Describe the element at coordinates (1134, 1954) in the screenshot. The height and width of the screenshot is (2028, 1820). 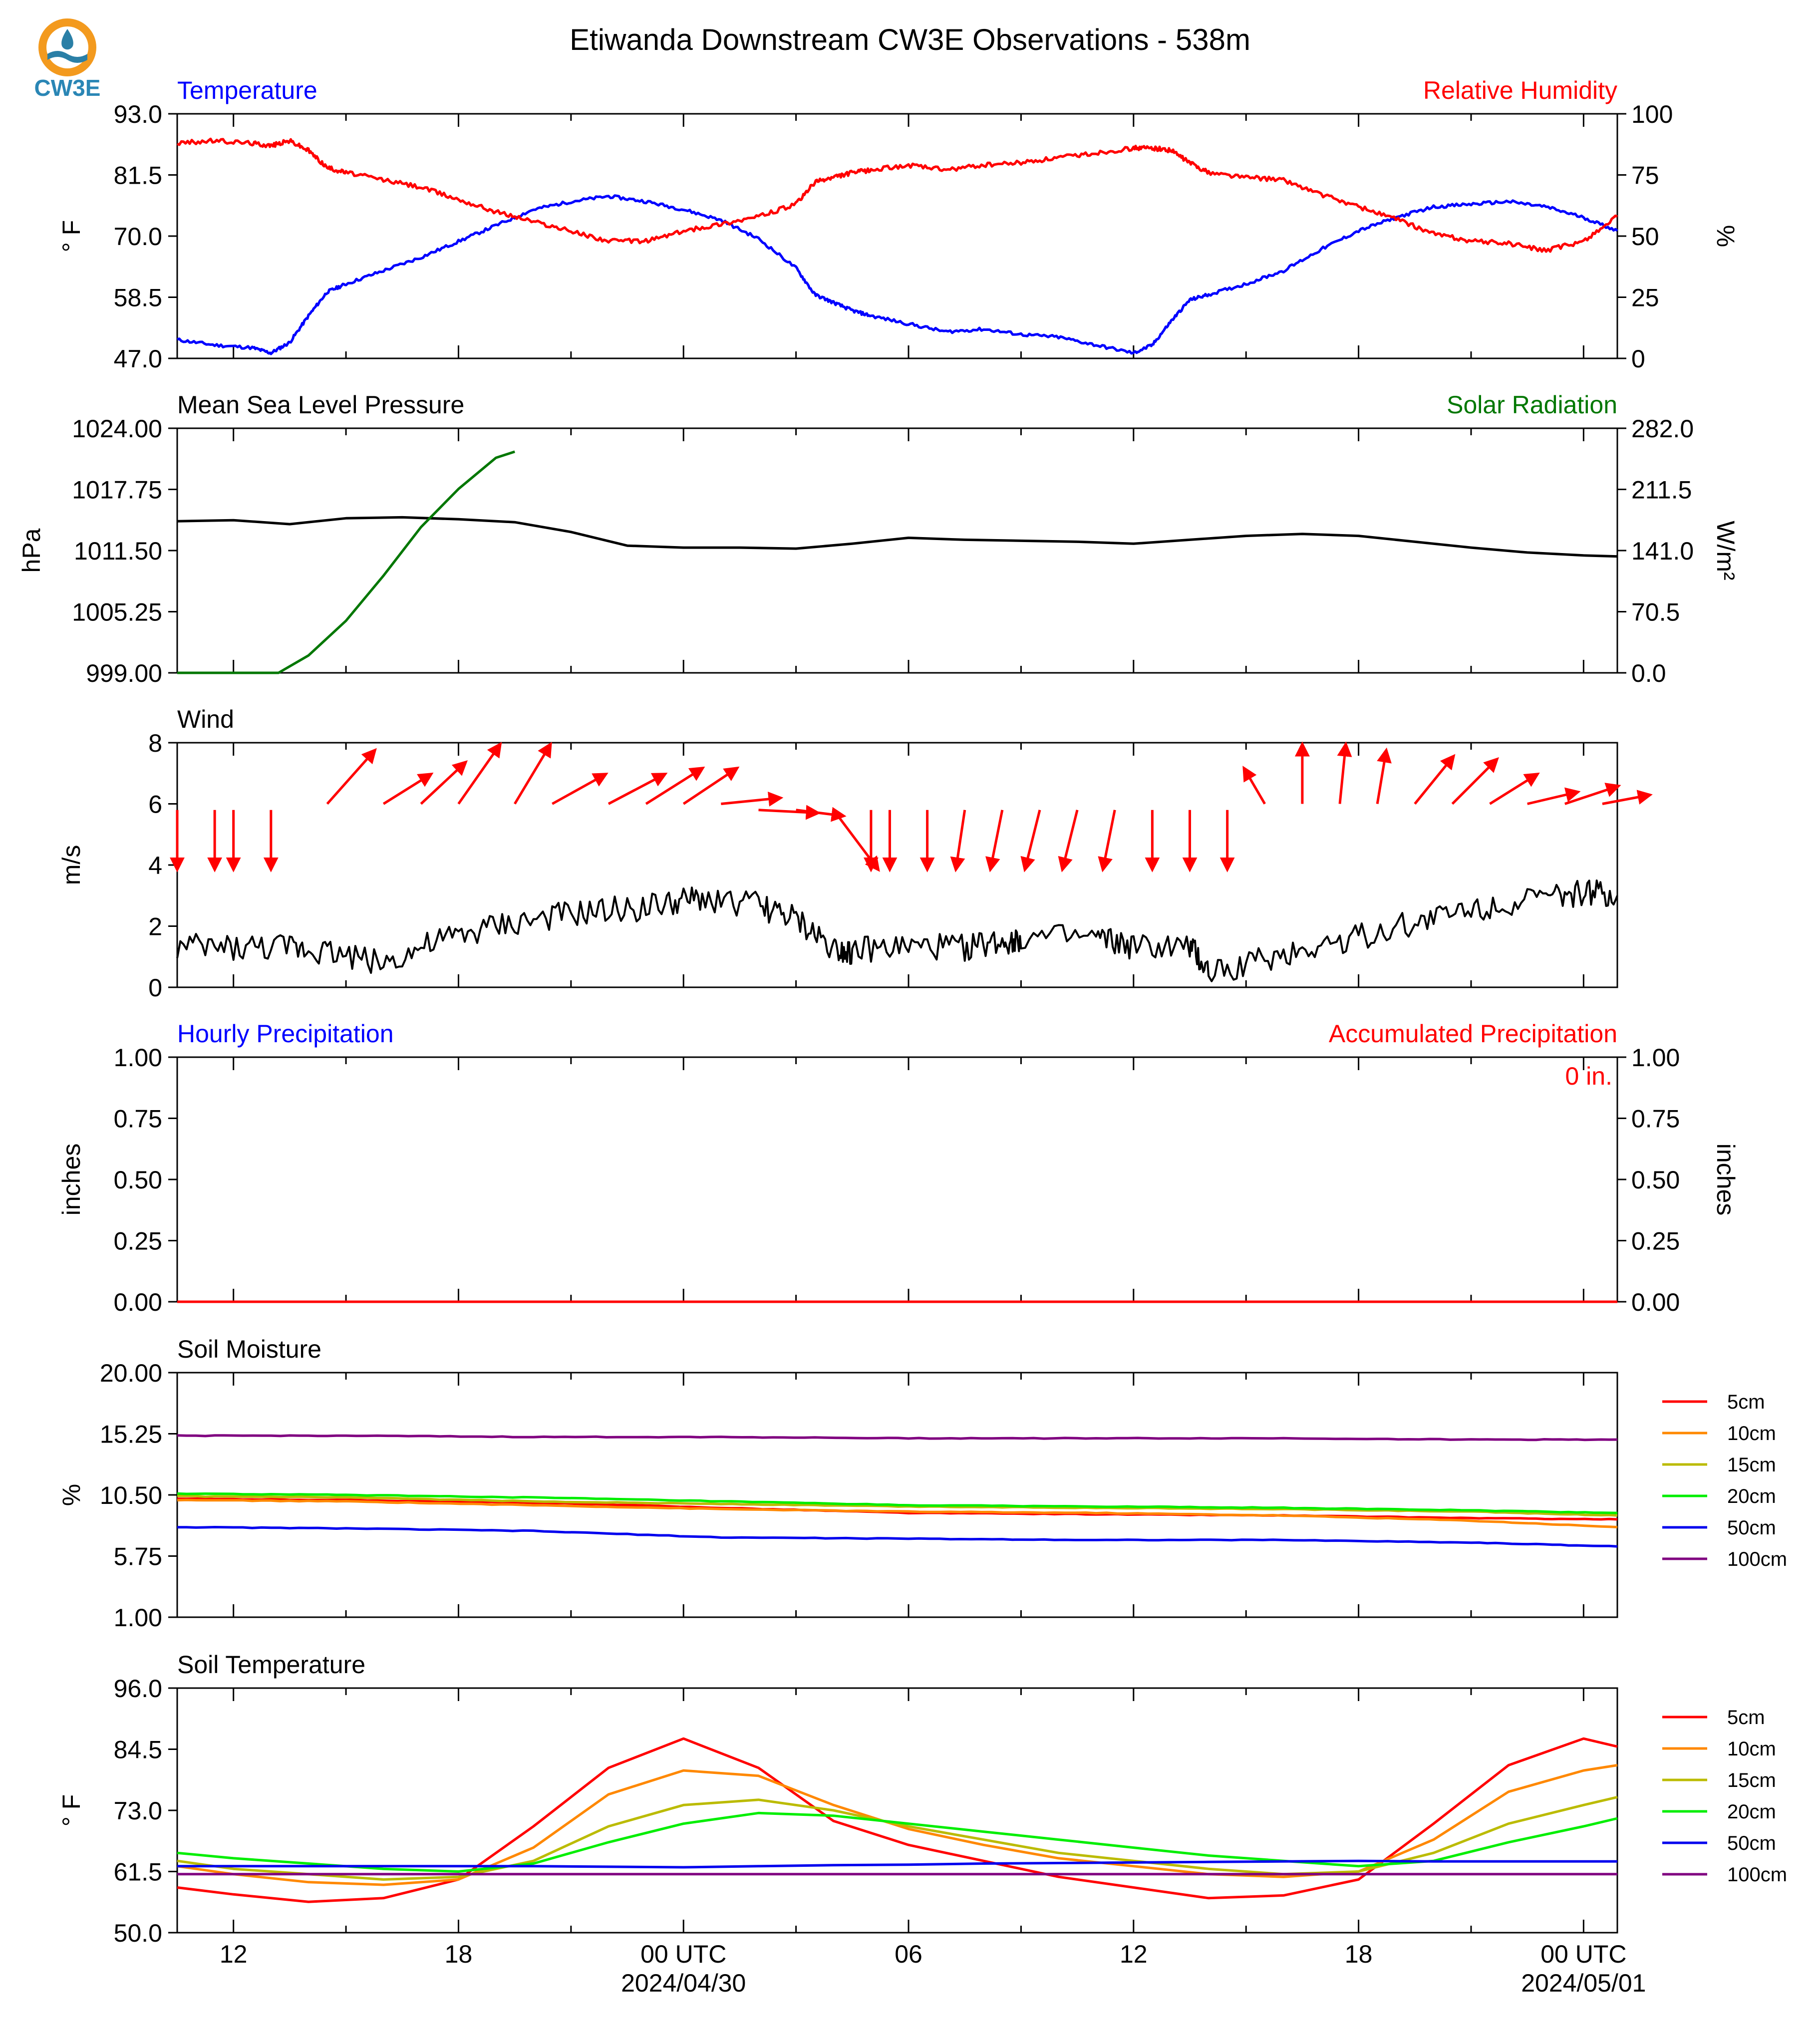
I see `x-tick-label: 12` at that location.